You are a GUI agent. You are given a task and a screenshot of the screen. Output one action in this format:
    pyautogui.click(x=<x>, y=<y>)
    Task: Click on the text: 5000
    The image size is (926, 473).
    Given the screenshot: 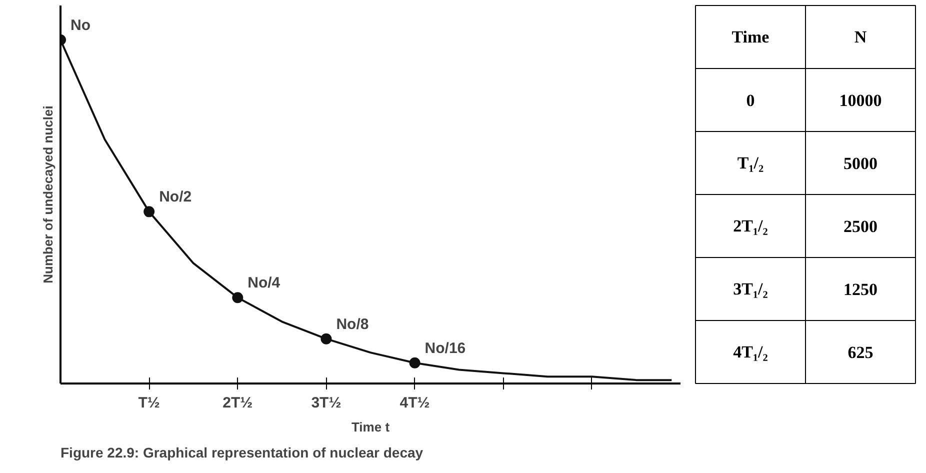 What is the action you would take?
    pyautogui.click(x=861, y=163)
    